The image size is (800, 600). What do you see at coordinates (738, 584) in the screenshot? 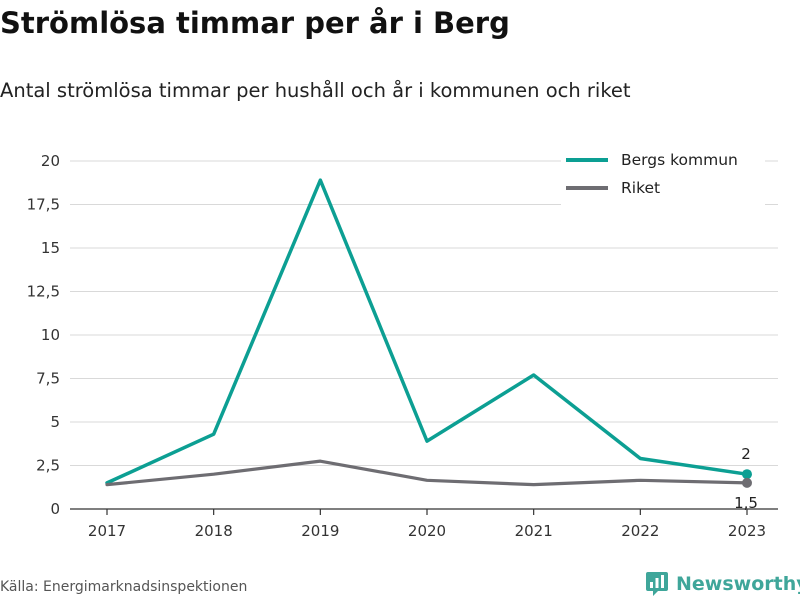
I see `brand-name: Newsworthy` at bounding box center [738, 584].